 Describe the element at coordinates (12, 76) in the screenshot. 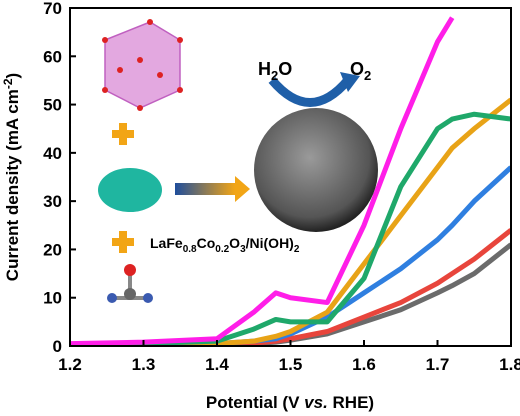

I see `text-part: )` at that location.